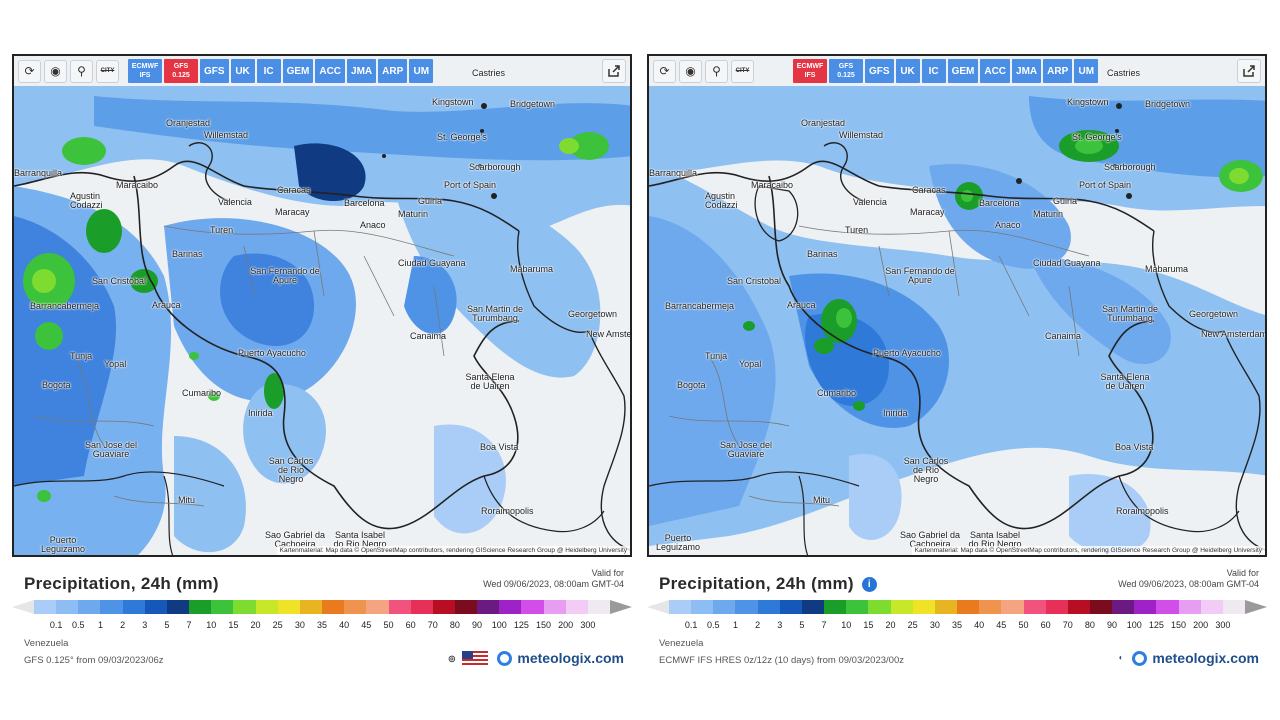  Describe the element at coordinates (1189, 658) in the screenshot. I see `brand: ◐ meteologix.com` at that location.